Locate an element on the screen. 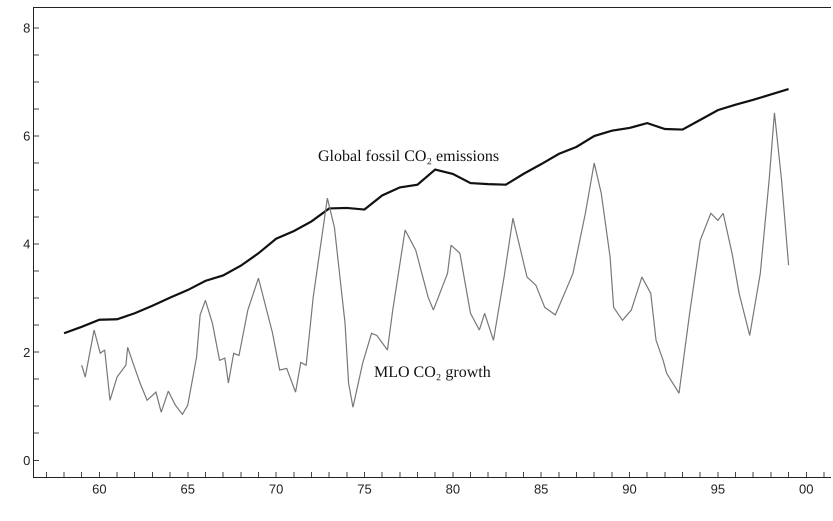 This screenshot has height=521, width=833. x-tick-label: 00 is located at coordinates (806, 489).